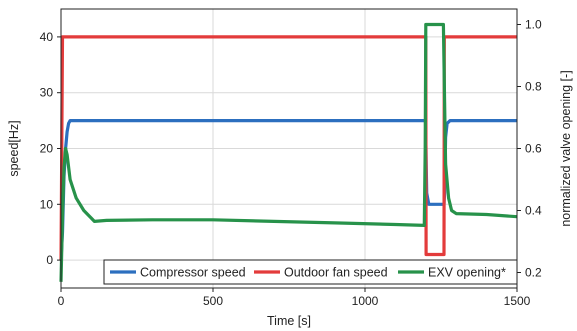 This screenshot has width=577, height=331. I want to click on y-left-tick-label: 40, so click(47, 37).